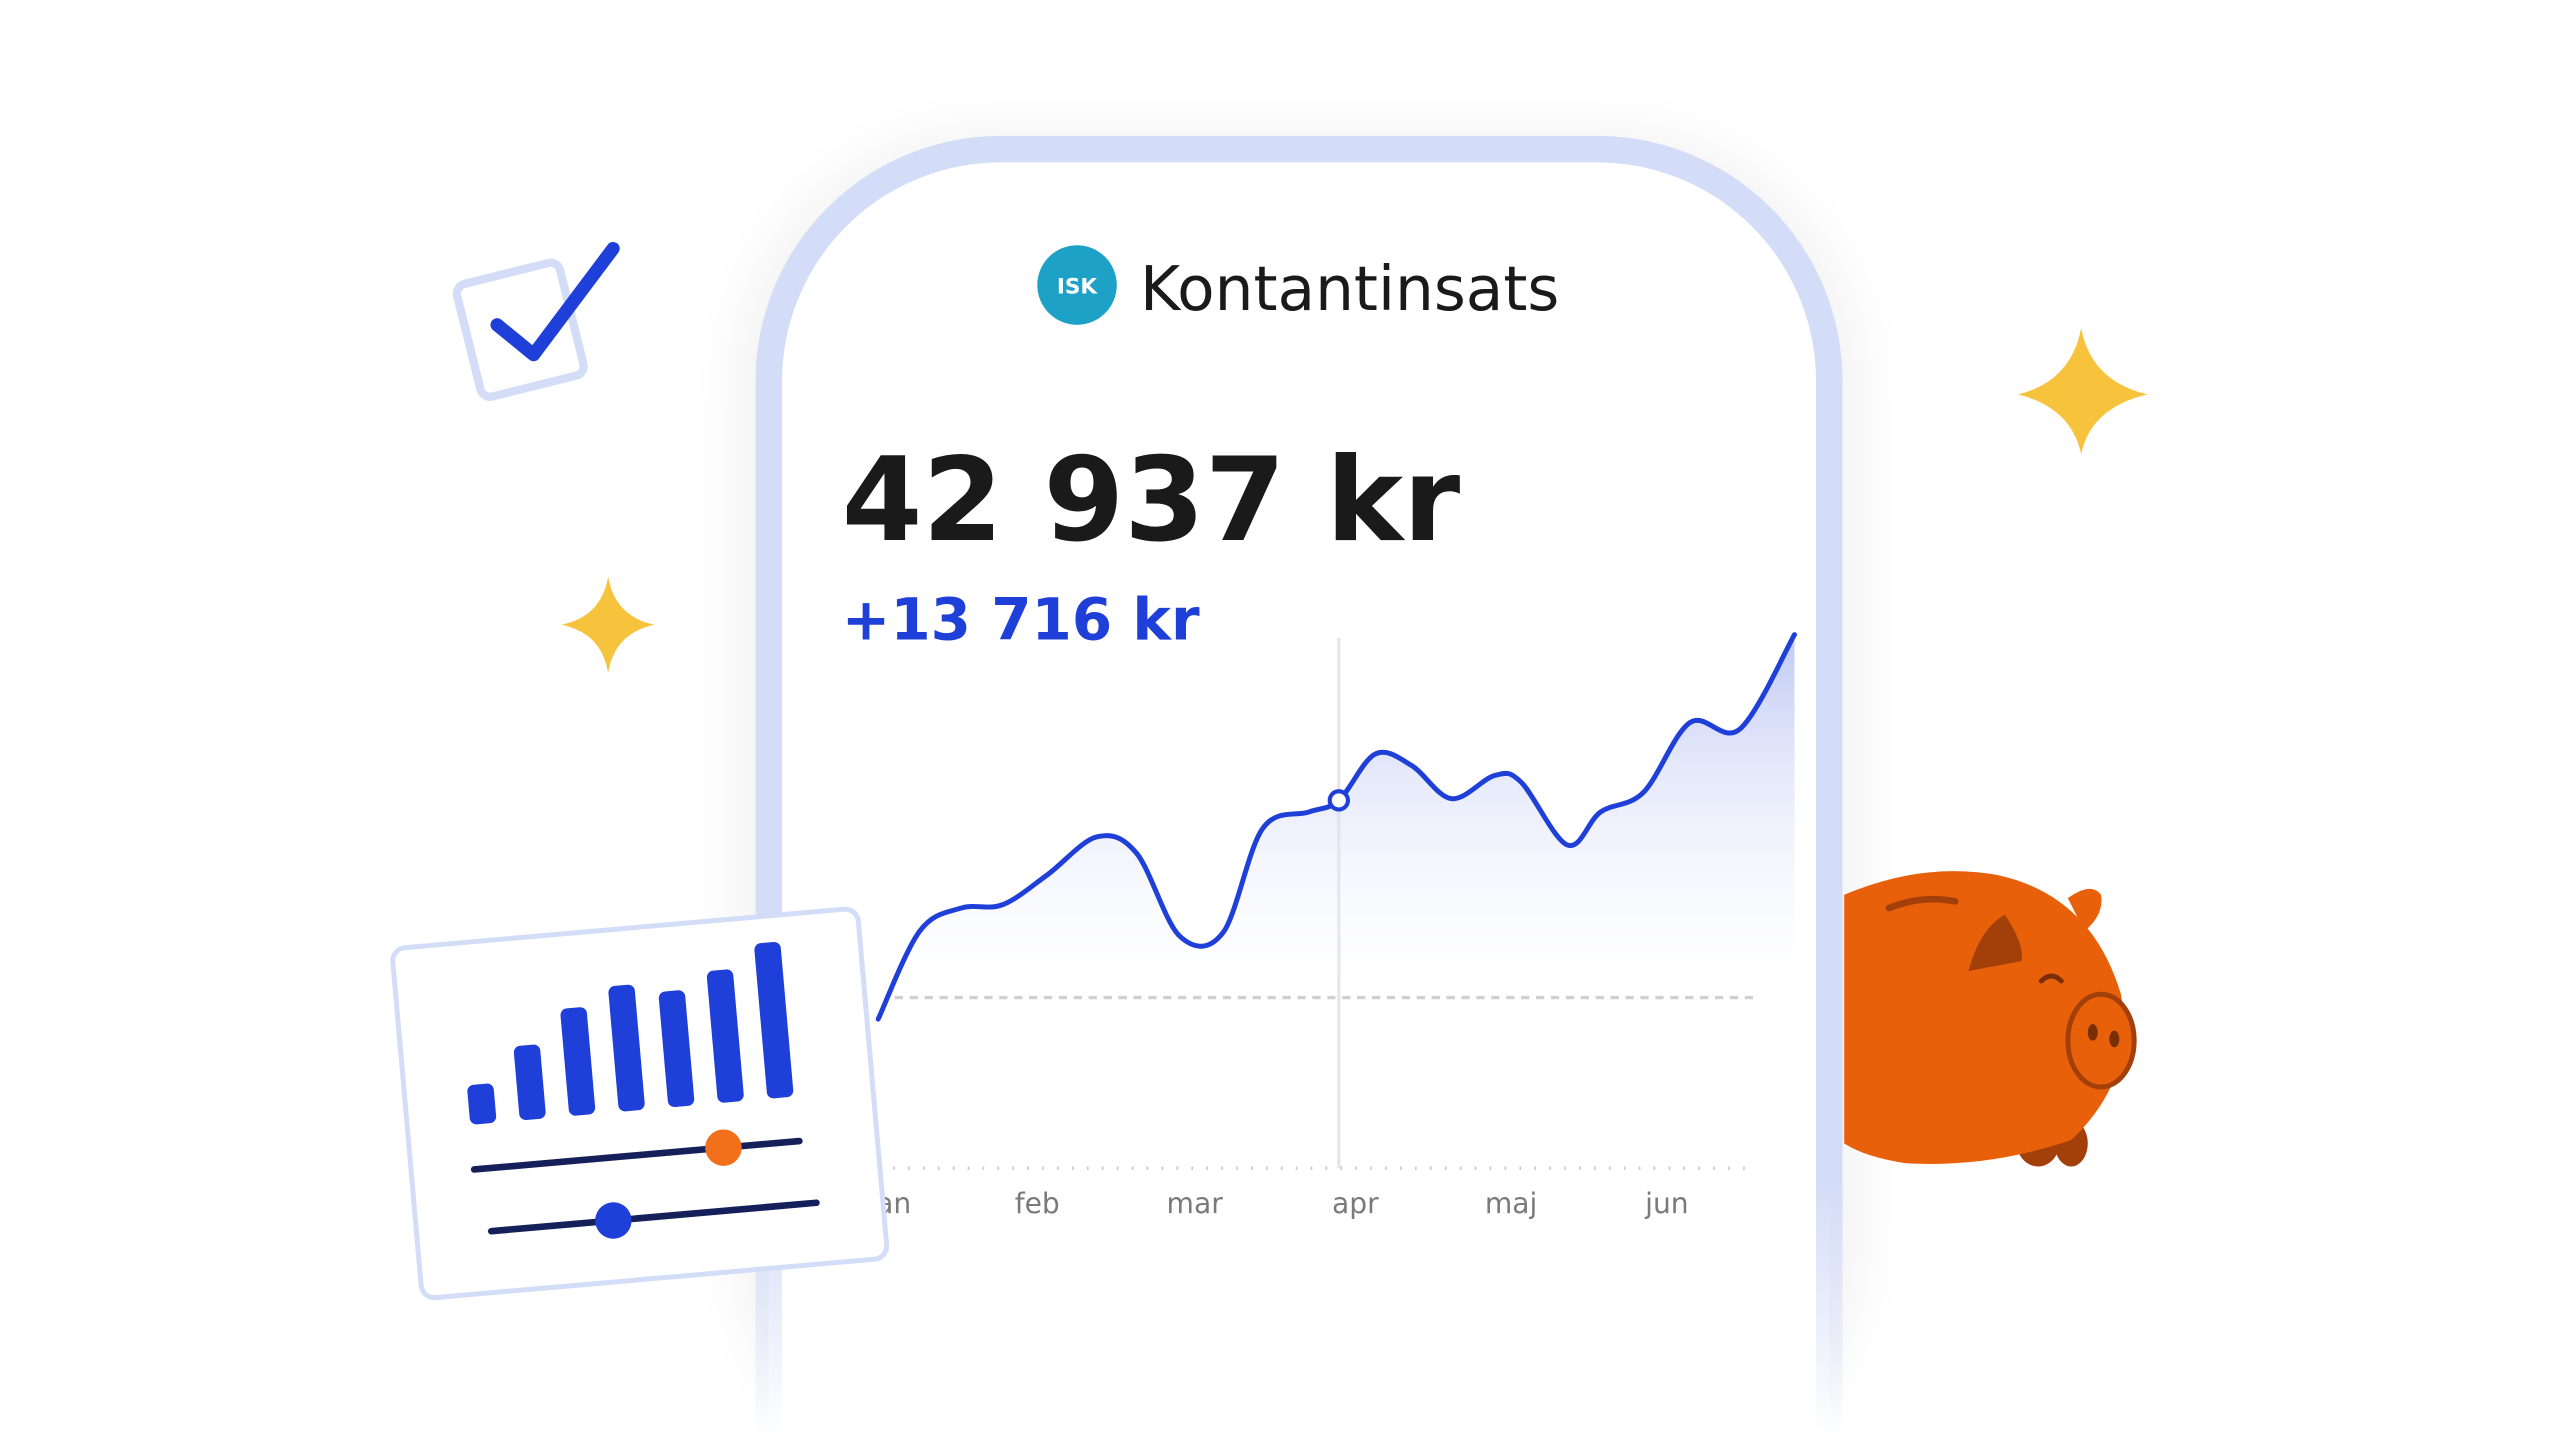 This screenshot has height=1440, width=2560. Describe the element at coordinates (1037, 1203) in the screenshot. I see `month-label: feb` at that location.